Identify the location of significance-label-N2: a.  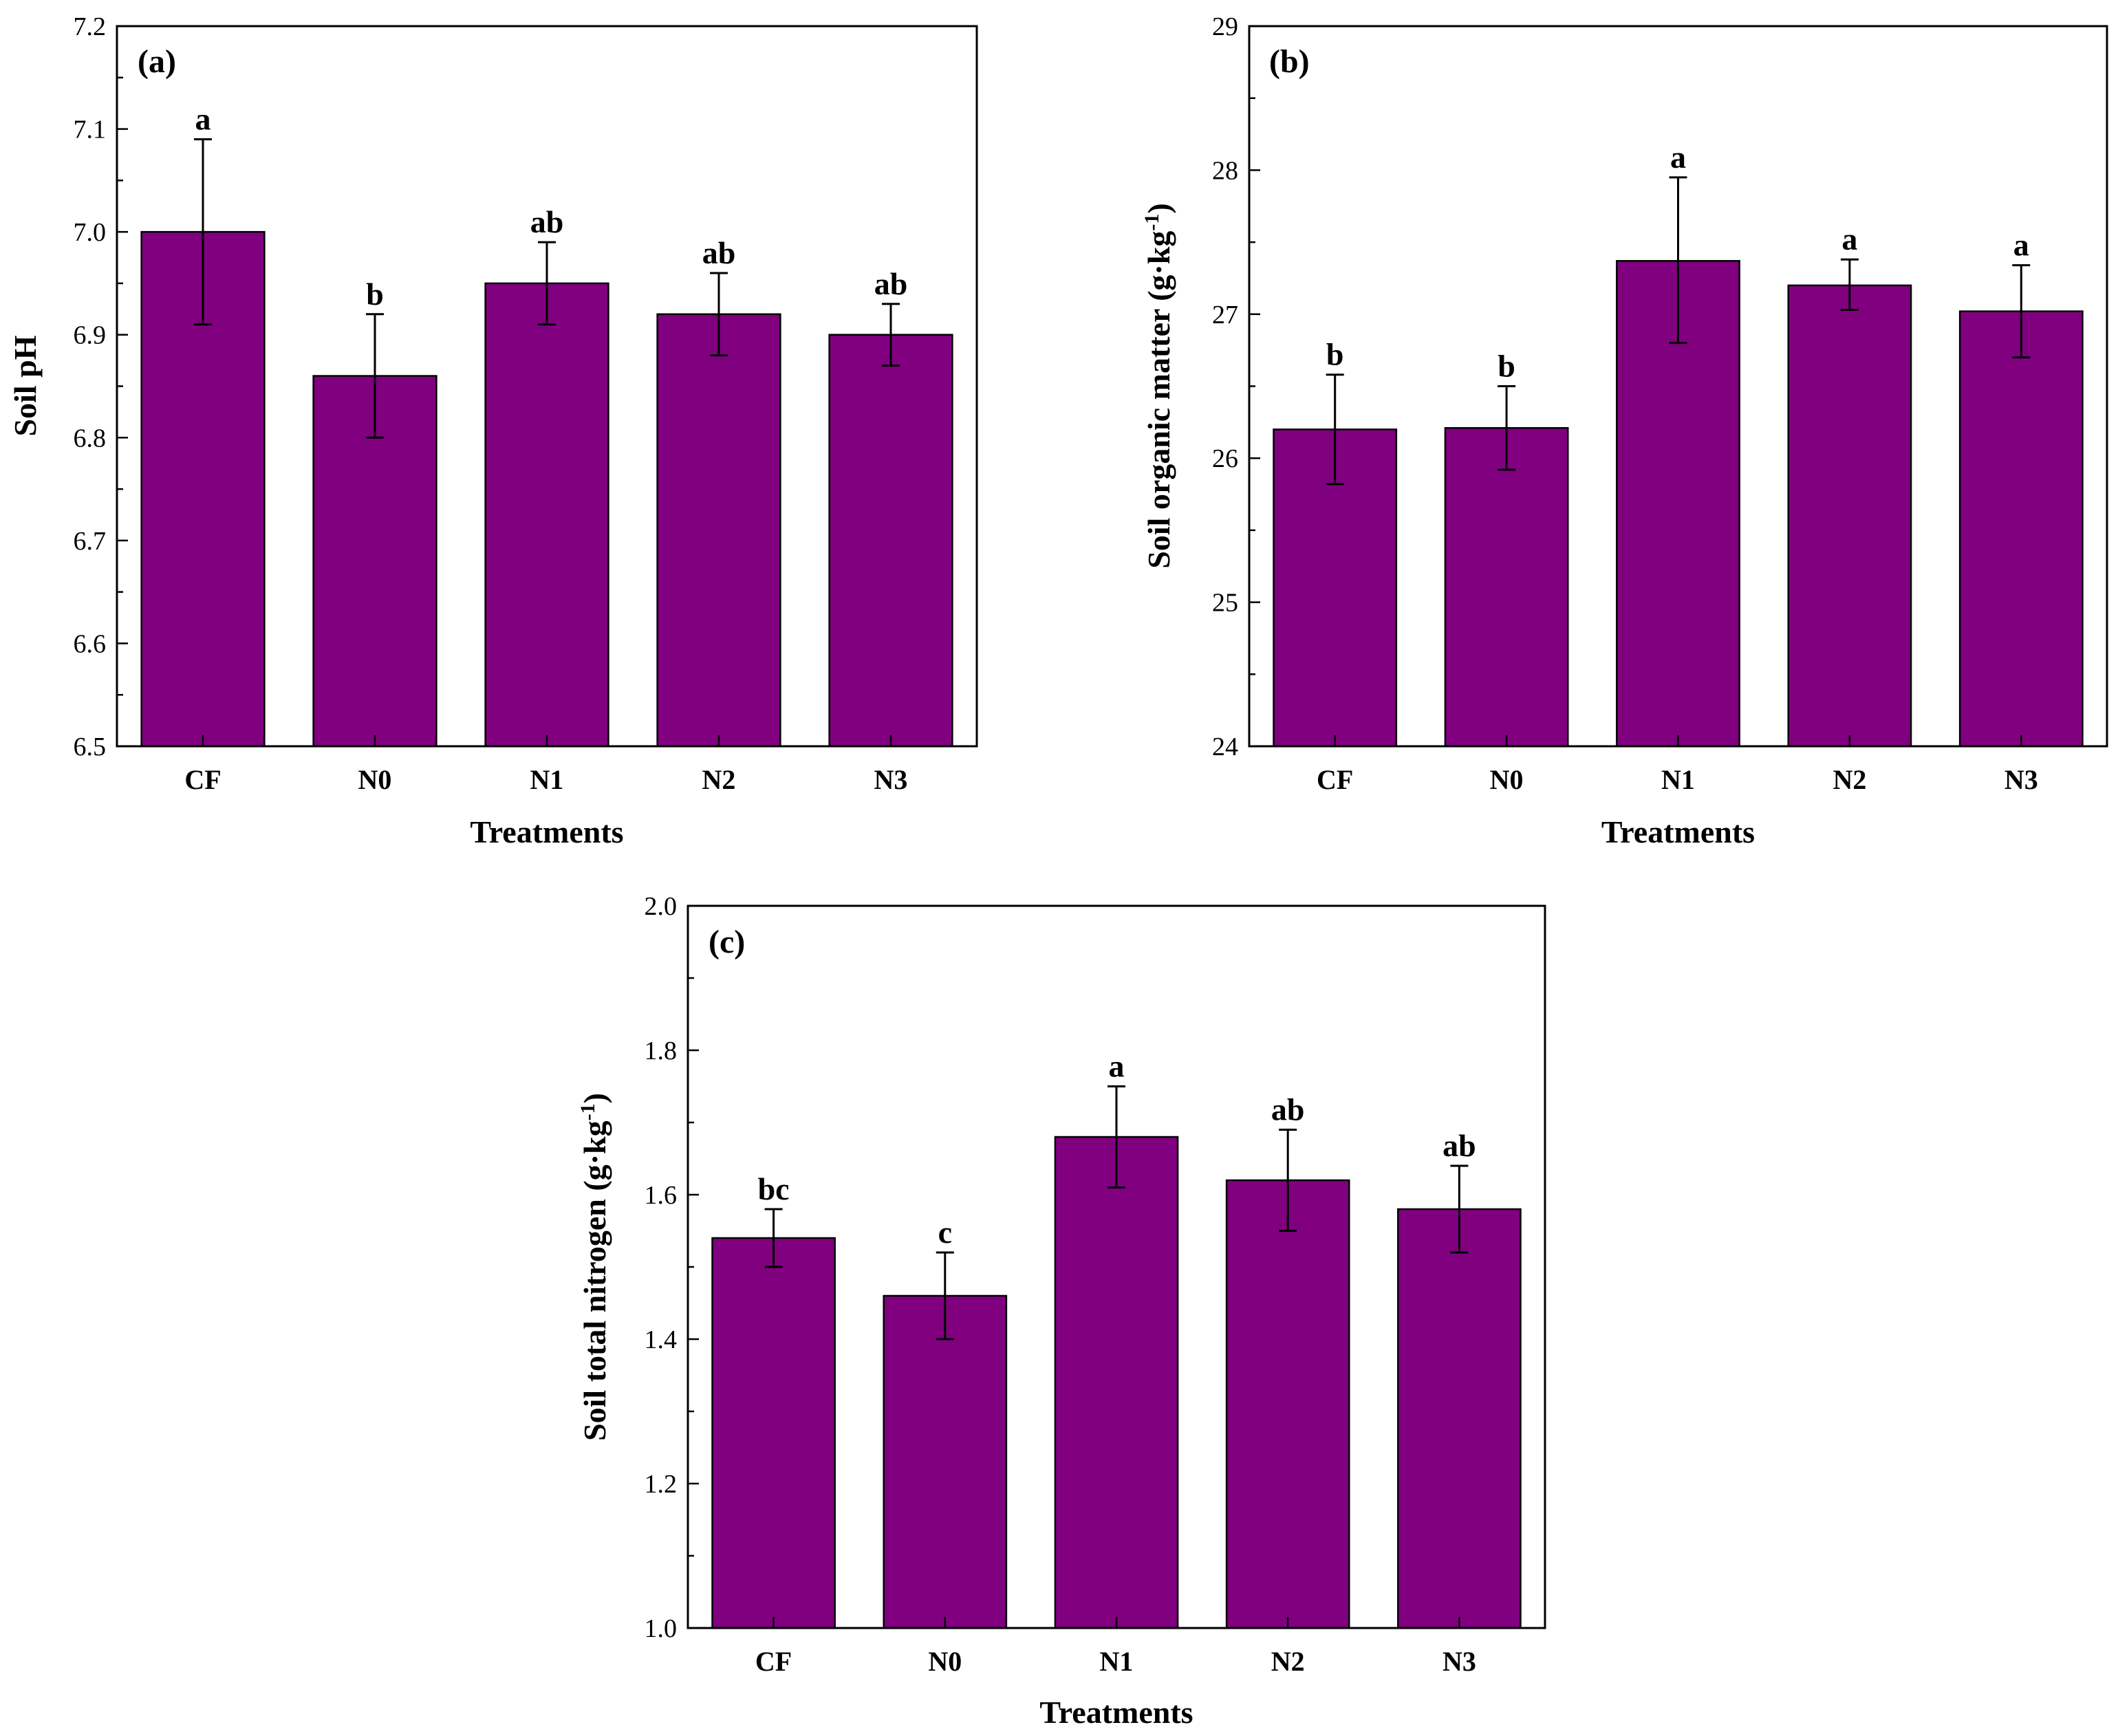
(1849, 239).